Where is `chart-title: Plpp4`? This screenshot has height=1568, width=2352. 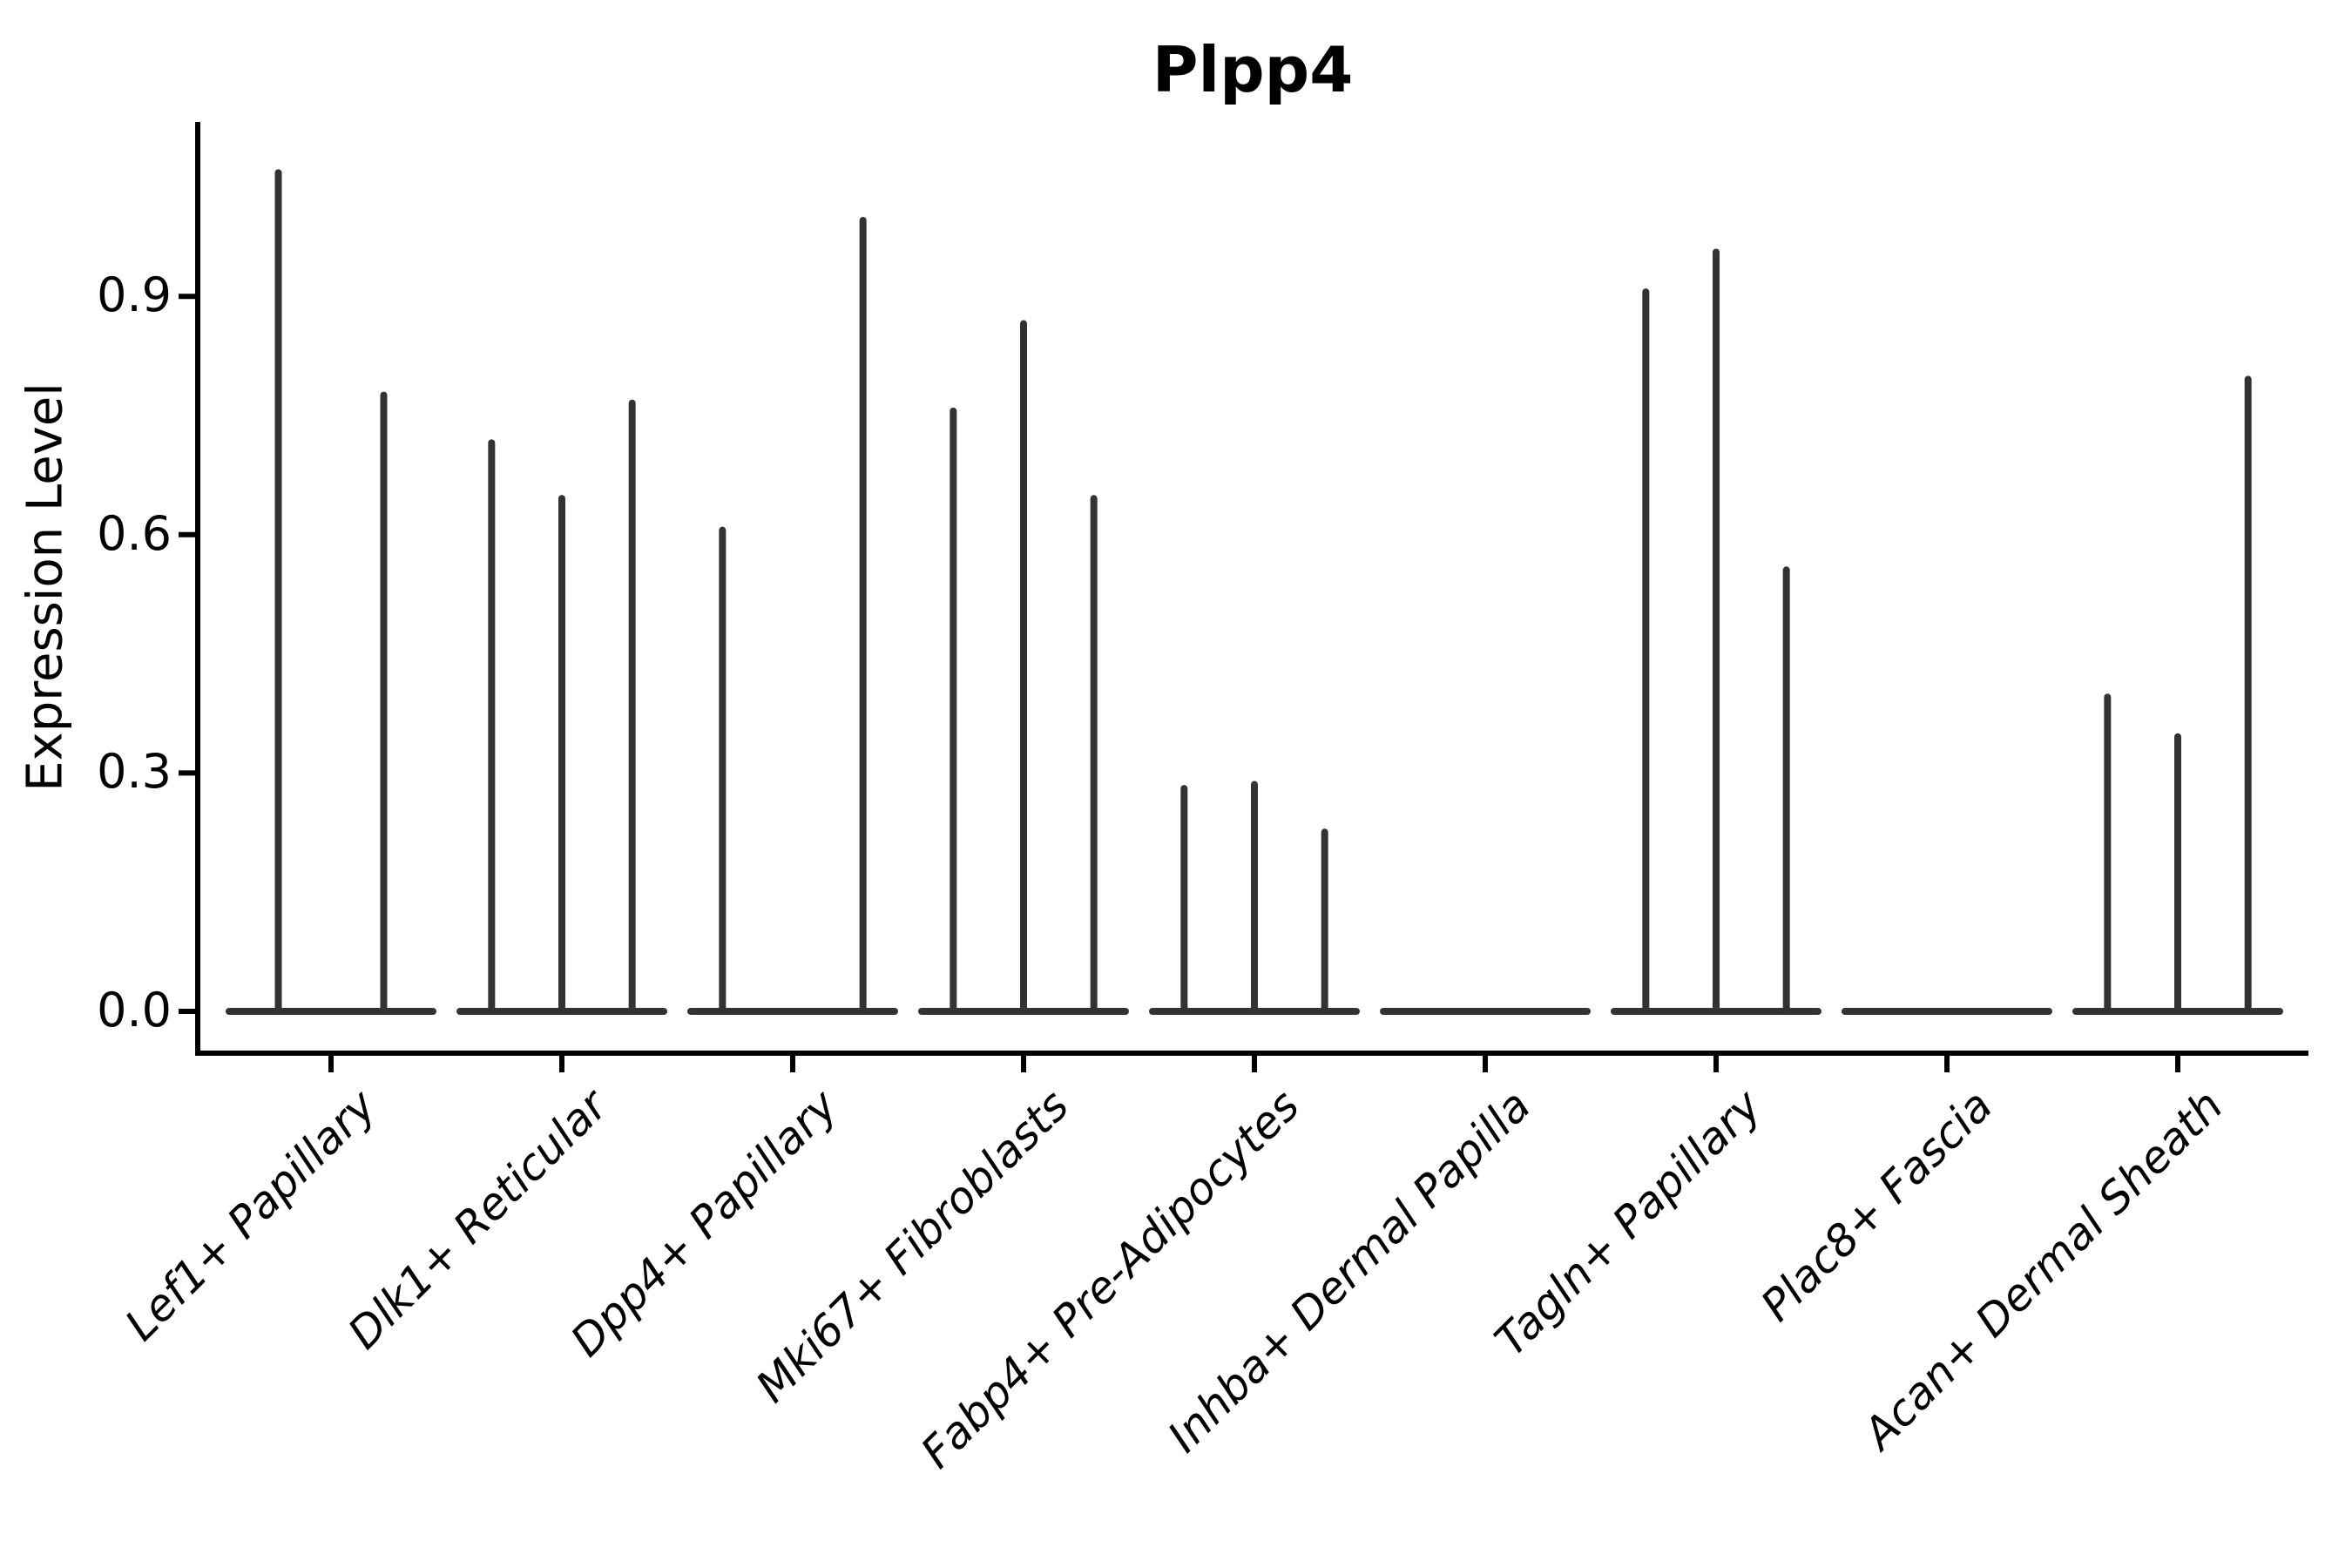
chart-title: Plpp4 is located at coordinates (1253, 69).